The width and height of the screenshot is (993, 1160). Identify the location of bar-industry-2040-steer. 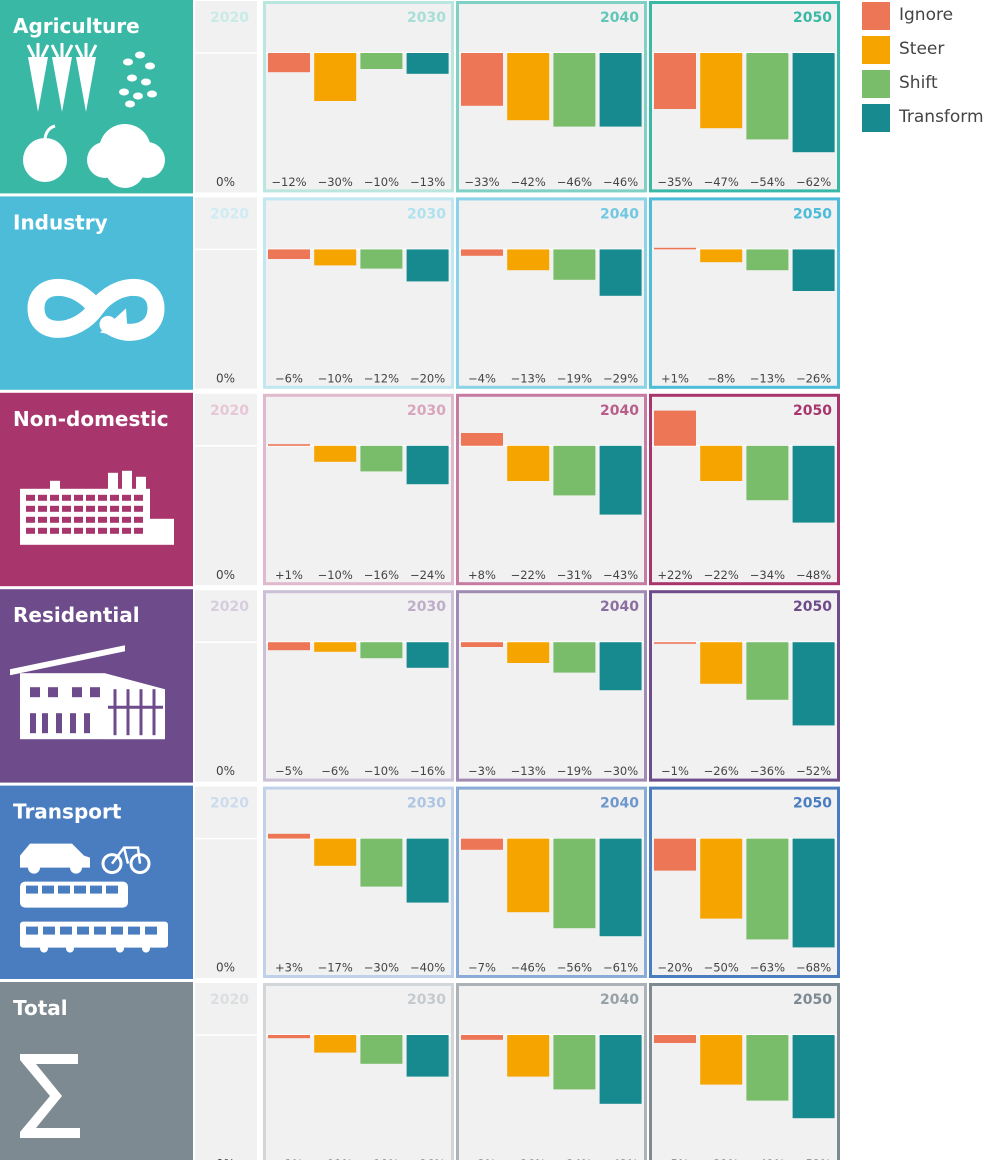
(528, 260).